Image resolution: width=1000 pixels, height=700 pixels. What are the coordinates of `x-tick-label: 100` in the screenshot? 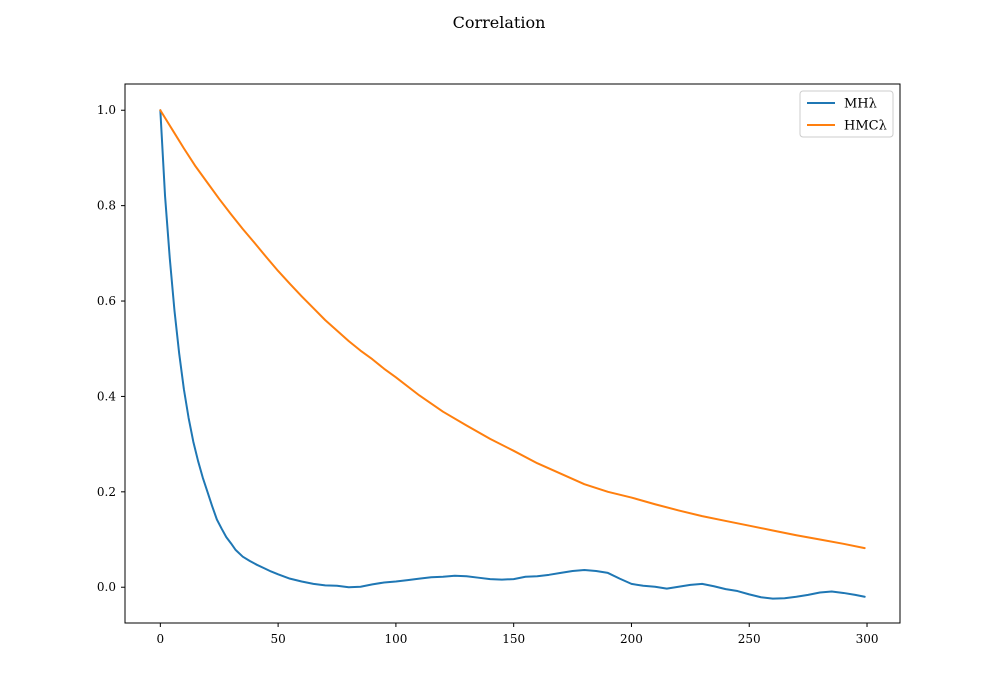 It's located at (395, 639).